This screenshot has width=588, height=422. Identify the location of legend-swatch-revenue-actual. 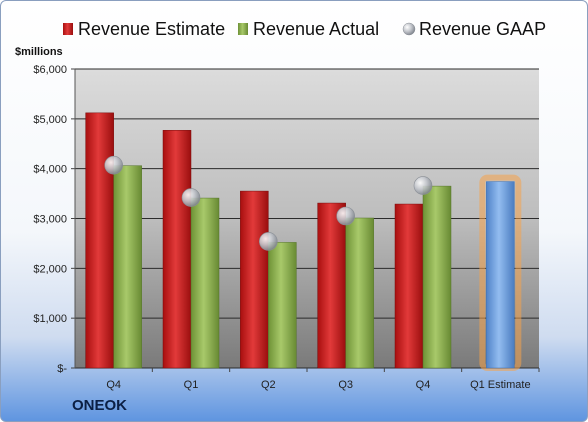
(243, 29).